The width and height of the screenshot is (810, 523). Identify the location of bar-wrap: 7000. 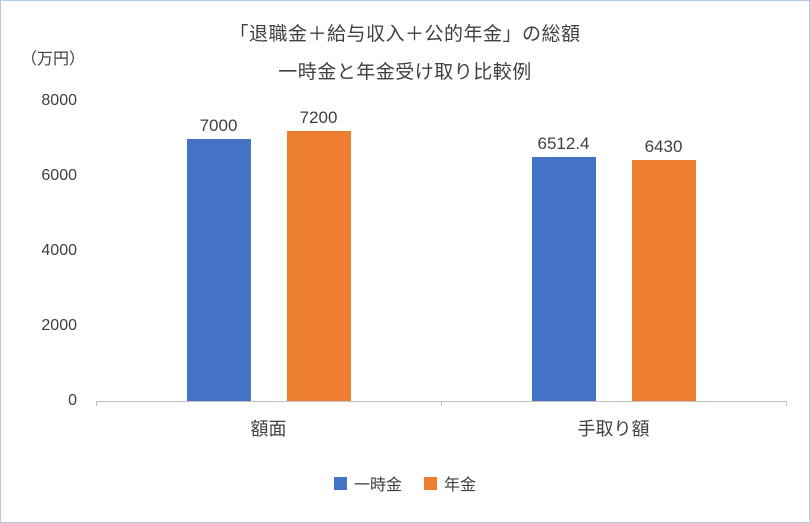
(218, 251).